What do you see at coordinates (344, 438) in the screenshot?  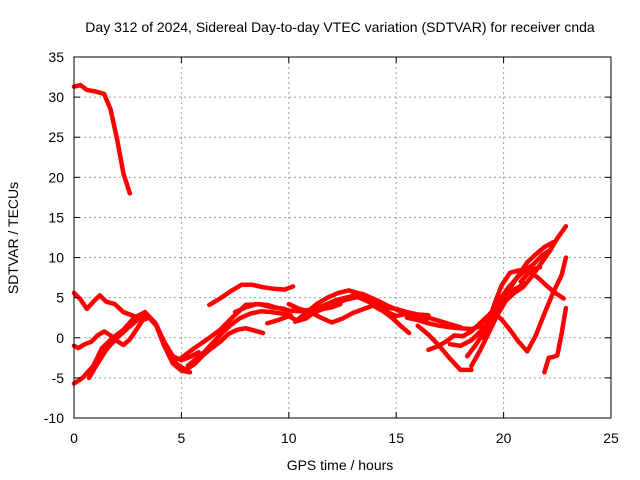 I see `x-tick-labels: 0 5 10 15 20 25` at bounding box center [344, 438].